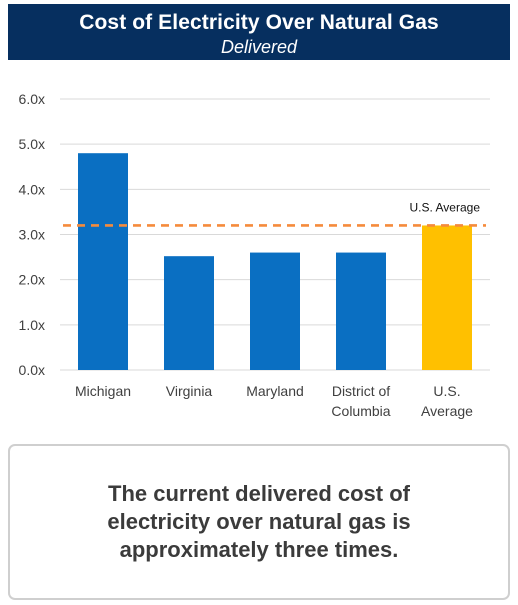 The image size is (518, 605). What do you see at coordinates (259, 22) in the screenshot?
I see `chart-title: Cost of Electricity Over Natural Gas` at bounding box center [259, 22].